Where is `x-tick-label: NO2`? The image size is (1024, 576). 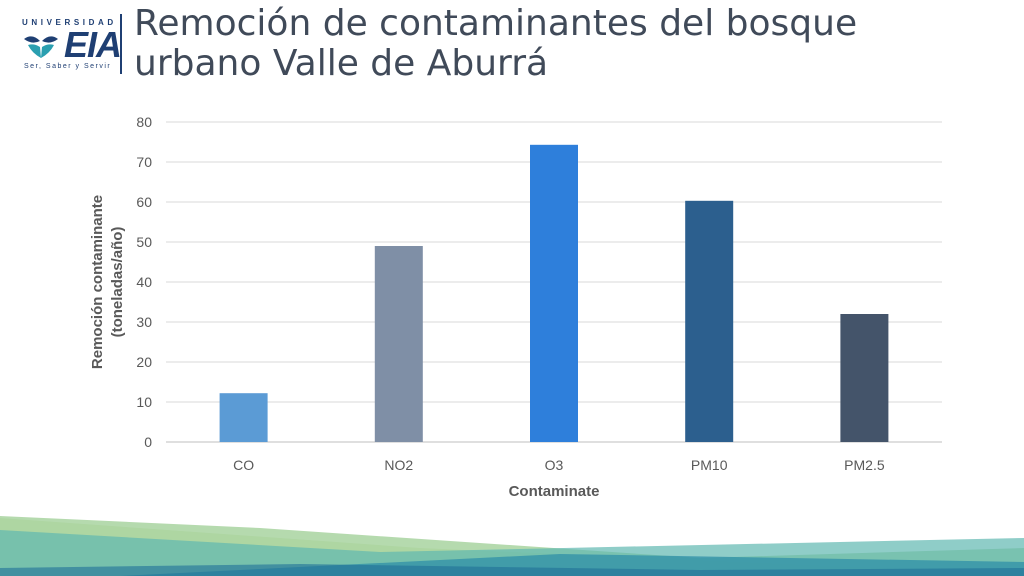 x-tick-label: NO2 is located at coordinates (398, 465).